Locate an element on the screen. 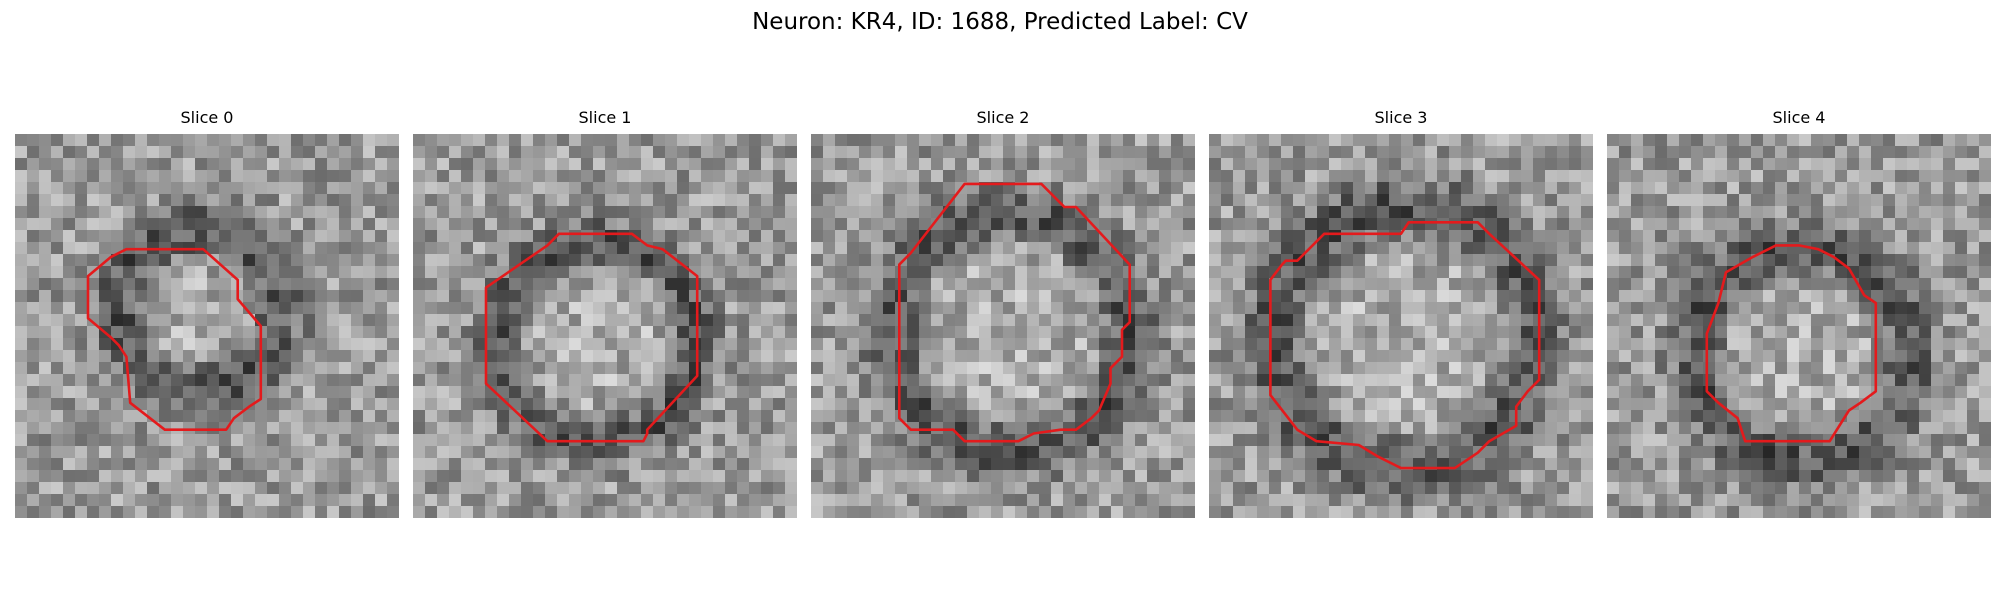 This screenshot has width=2000, height=600. slice-title: Slice 4 is located at coordinates (1799, 117).